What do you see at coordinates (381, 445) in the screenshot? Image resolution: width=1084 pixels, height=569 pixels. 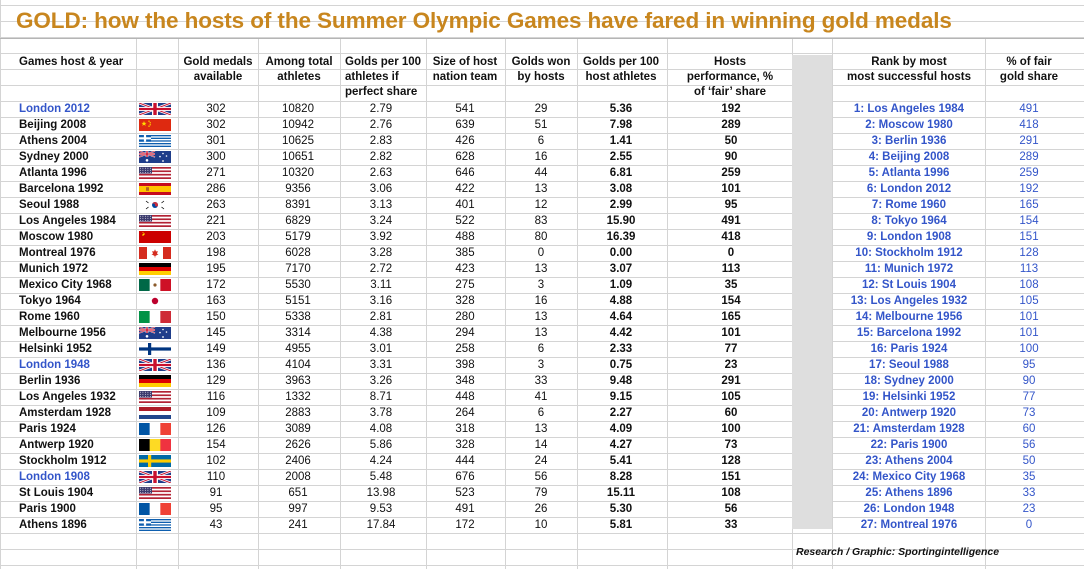 I see `fair-share-value: 5.86` at bounding box center [381, 445].